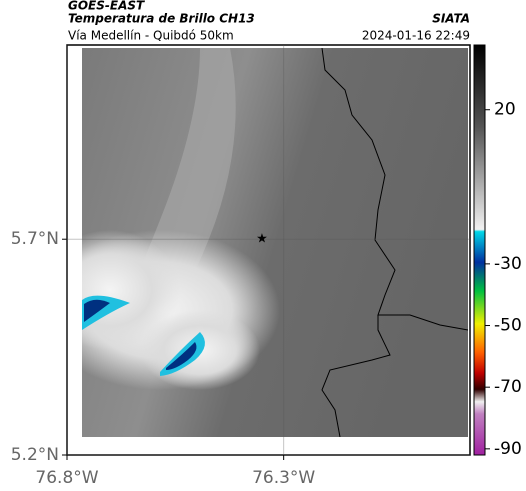 The width and height of the screenshot is (526, 491). Describe the element at coordinates (508, 326) in the screenshot. I see `colorbar-tick-label: -50` at that location.